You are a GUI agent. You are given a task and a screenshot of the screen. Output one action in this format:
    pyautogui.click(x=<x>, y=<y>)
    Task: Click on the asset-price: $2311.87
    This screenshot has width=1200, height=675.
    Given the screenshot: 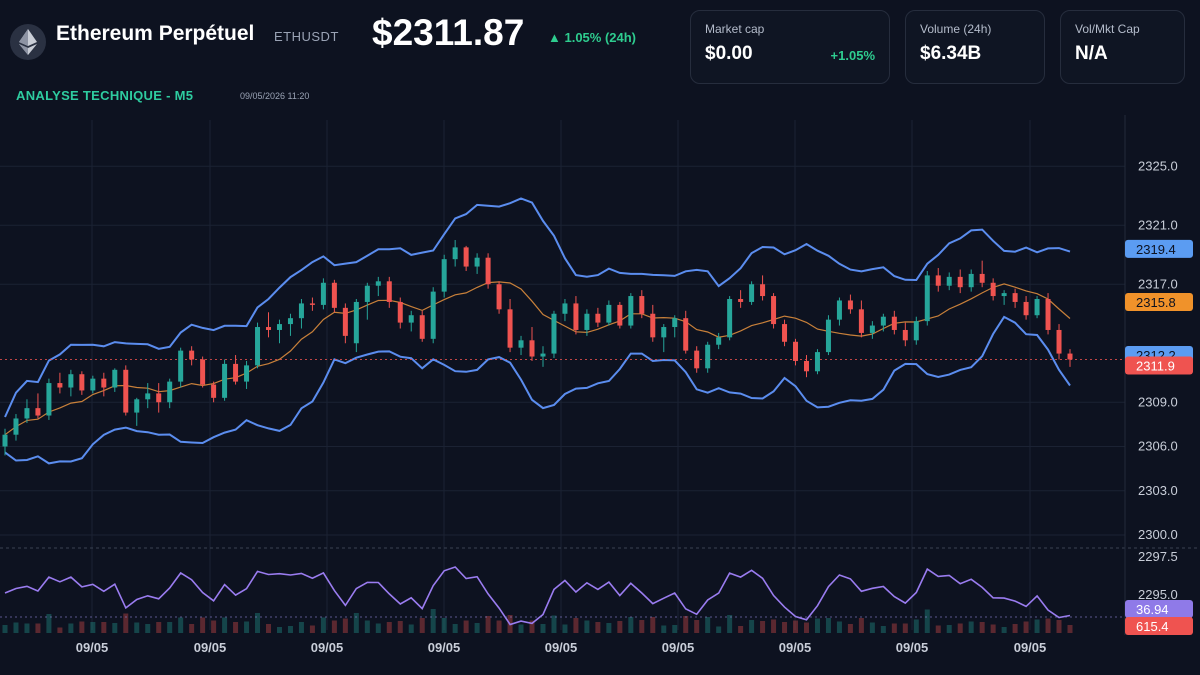 What is the action you would take?
    pyautogui.click(x=448, y=32)
    